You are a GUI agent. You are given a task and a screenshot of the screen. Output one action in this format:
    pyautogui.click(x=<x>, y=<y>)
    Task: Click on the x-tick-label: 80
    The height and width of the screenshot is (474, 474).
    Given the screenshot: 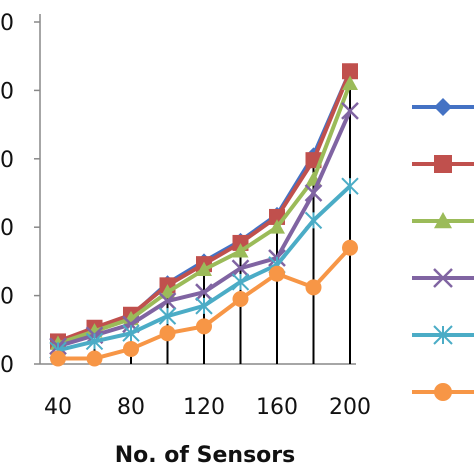 What is the action you would take?
    pyautogui.click(x=131, y=407)
    